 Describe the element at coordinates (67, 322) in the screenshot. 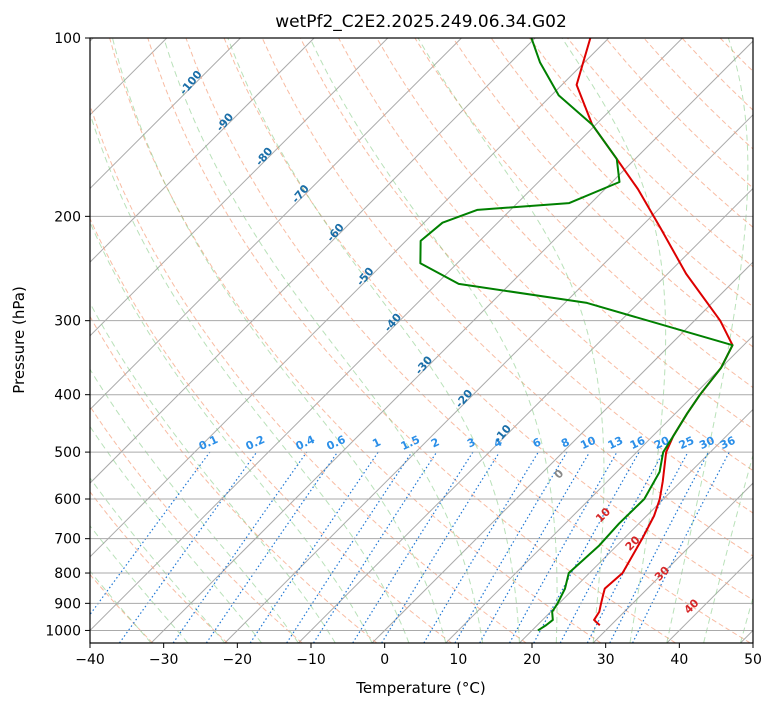

I see `y-tick-label: 300` at that location.